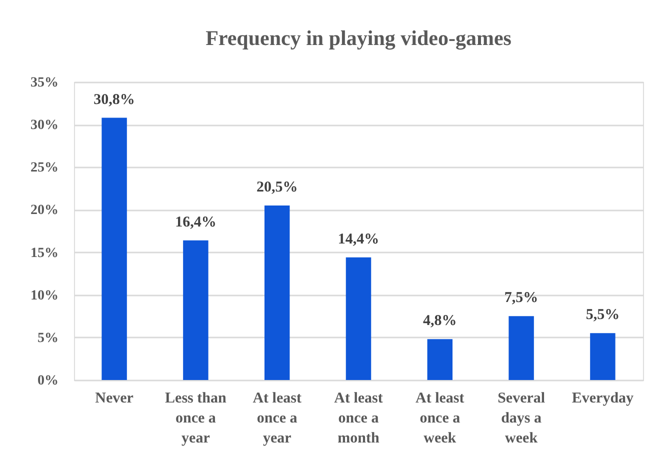 This screenshot has width=651, height=457. What do you see at coordinates (358, 418) in the screenshot?
I see `x-tick-label: At least once a month` at bounding box center [358, 418].